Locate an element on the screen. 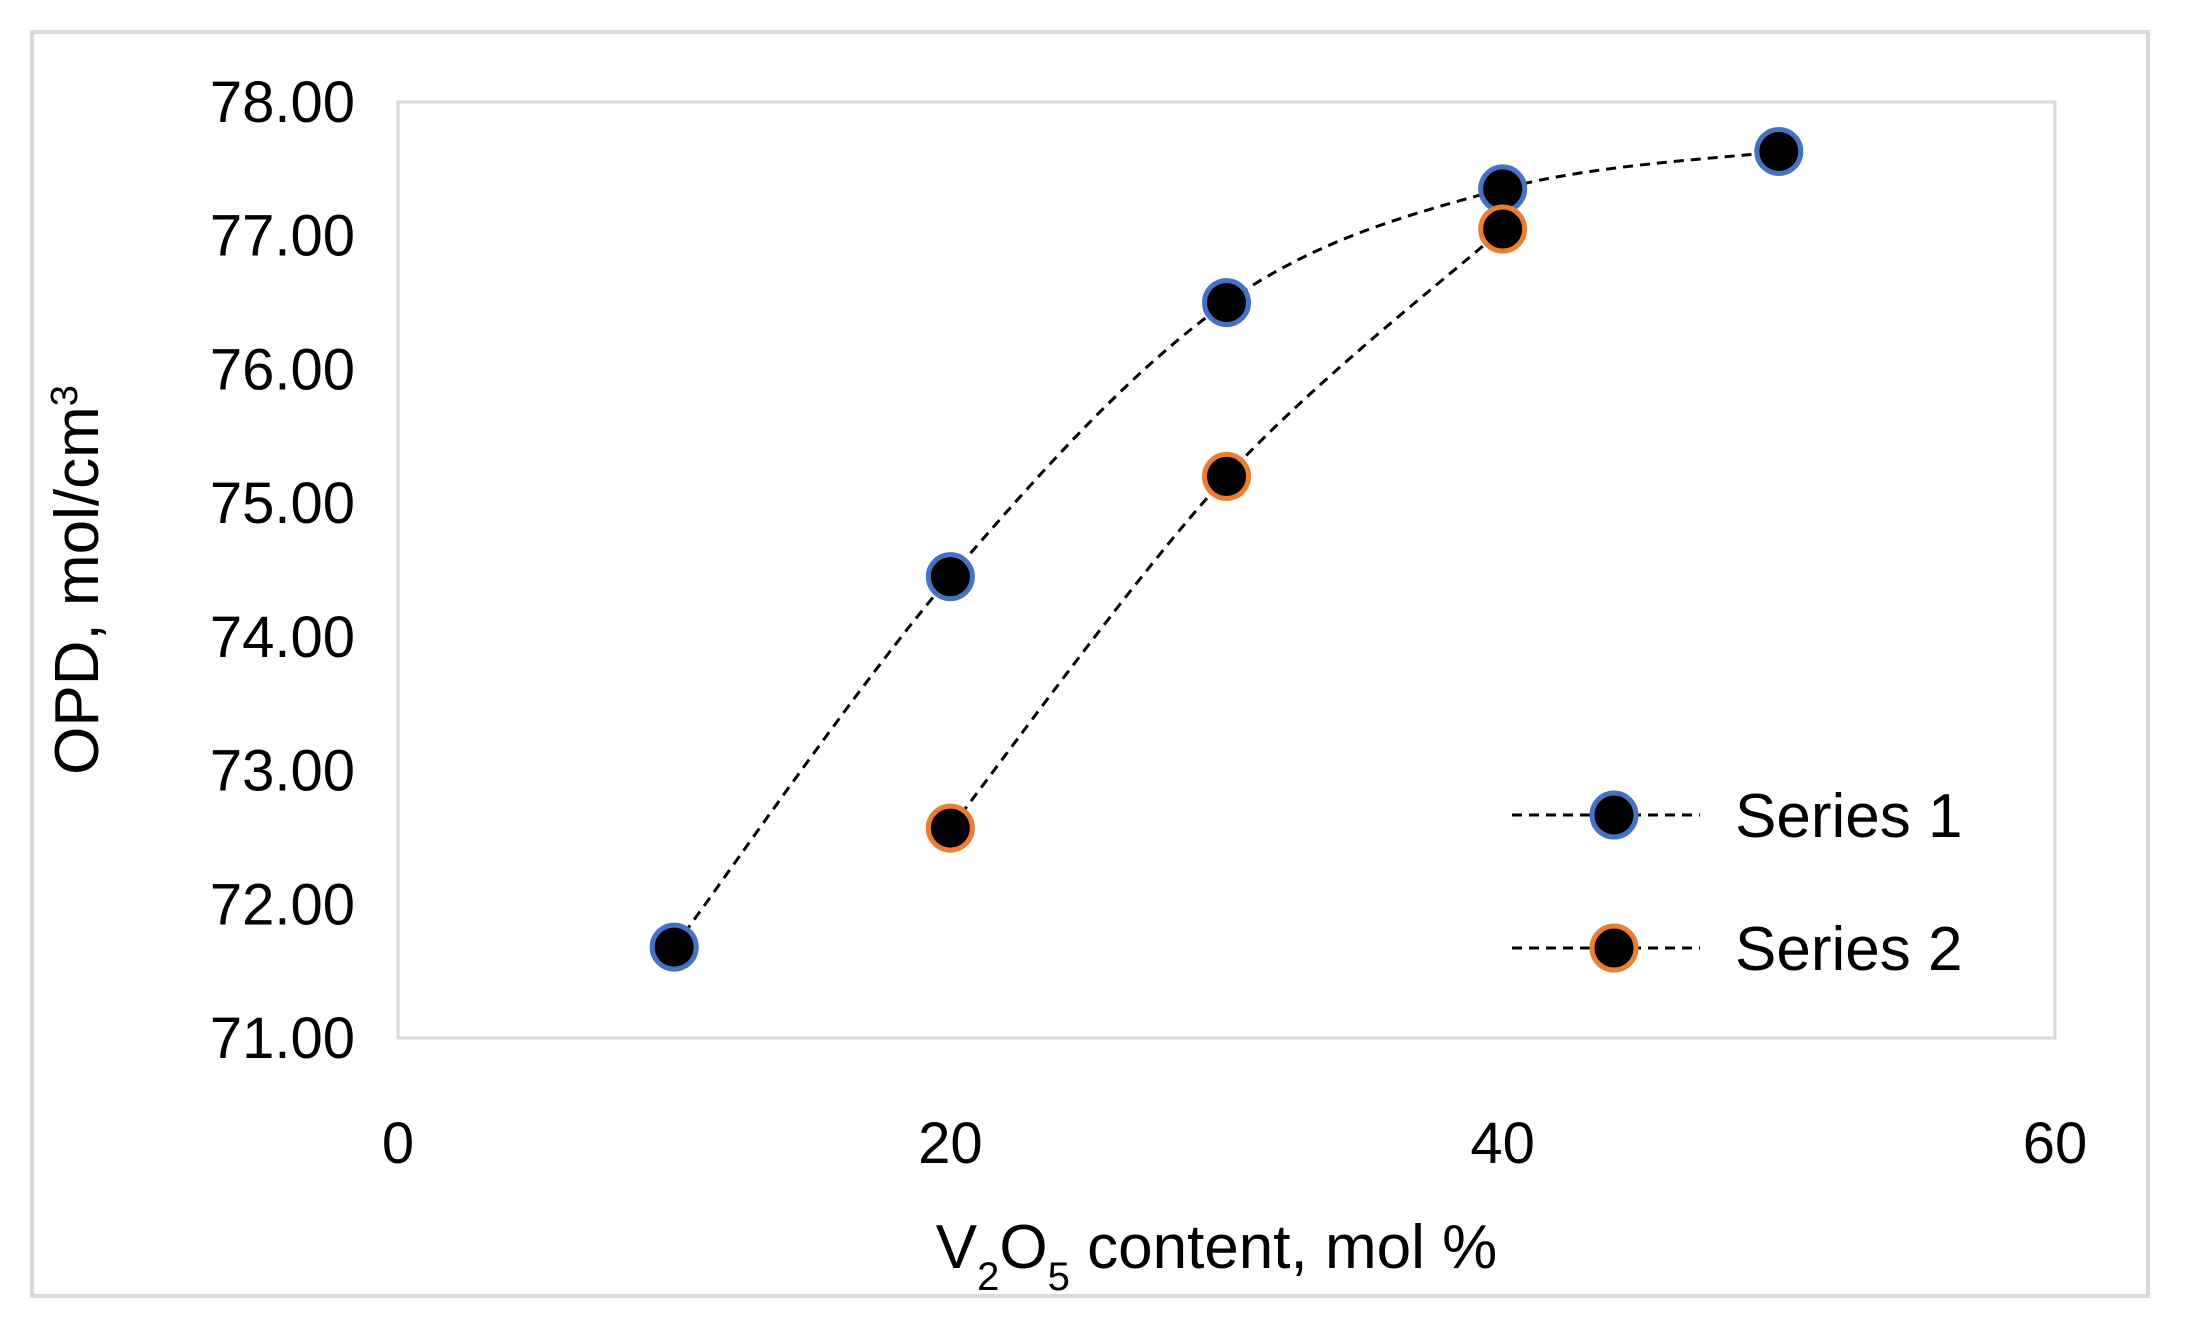 This screenshot has width=2185, height=1336. y-tick-label: 72.00 is located at coordinates (282, 904).